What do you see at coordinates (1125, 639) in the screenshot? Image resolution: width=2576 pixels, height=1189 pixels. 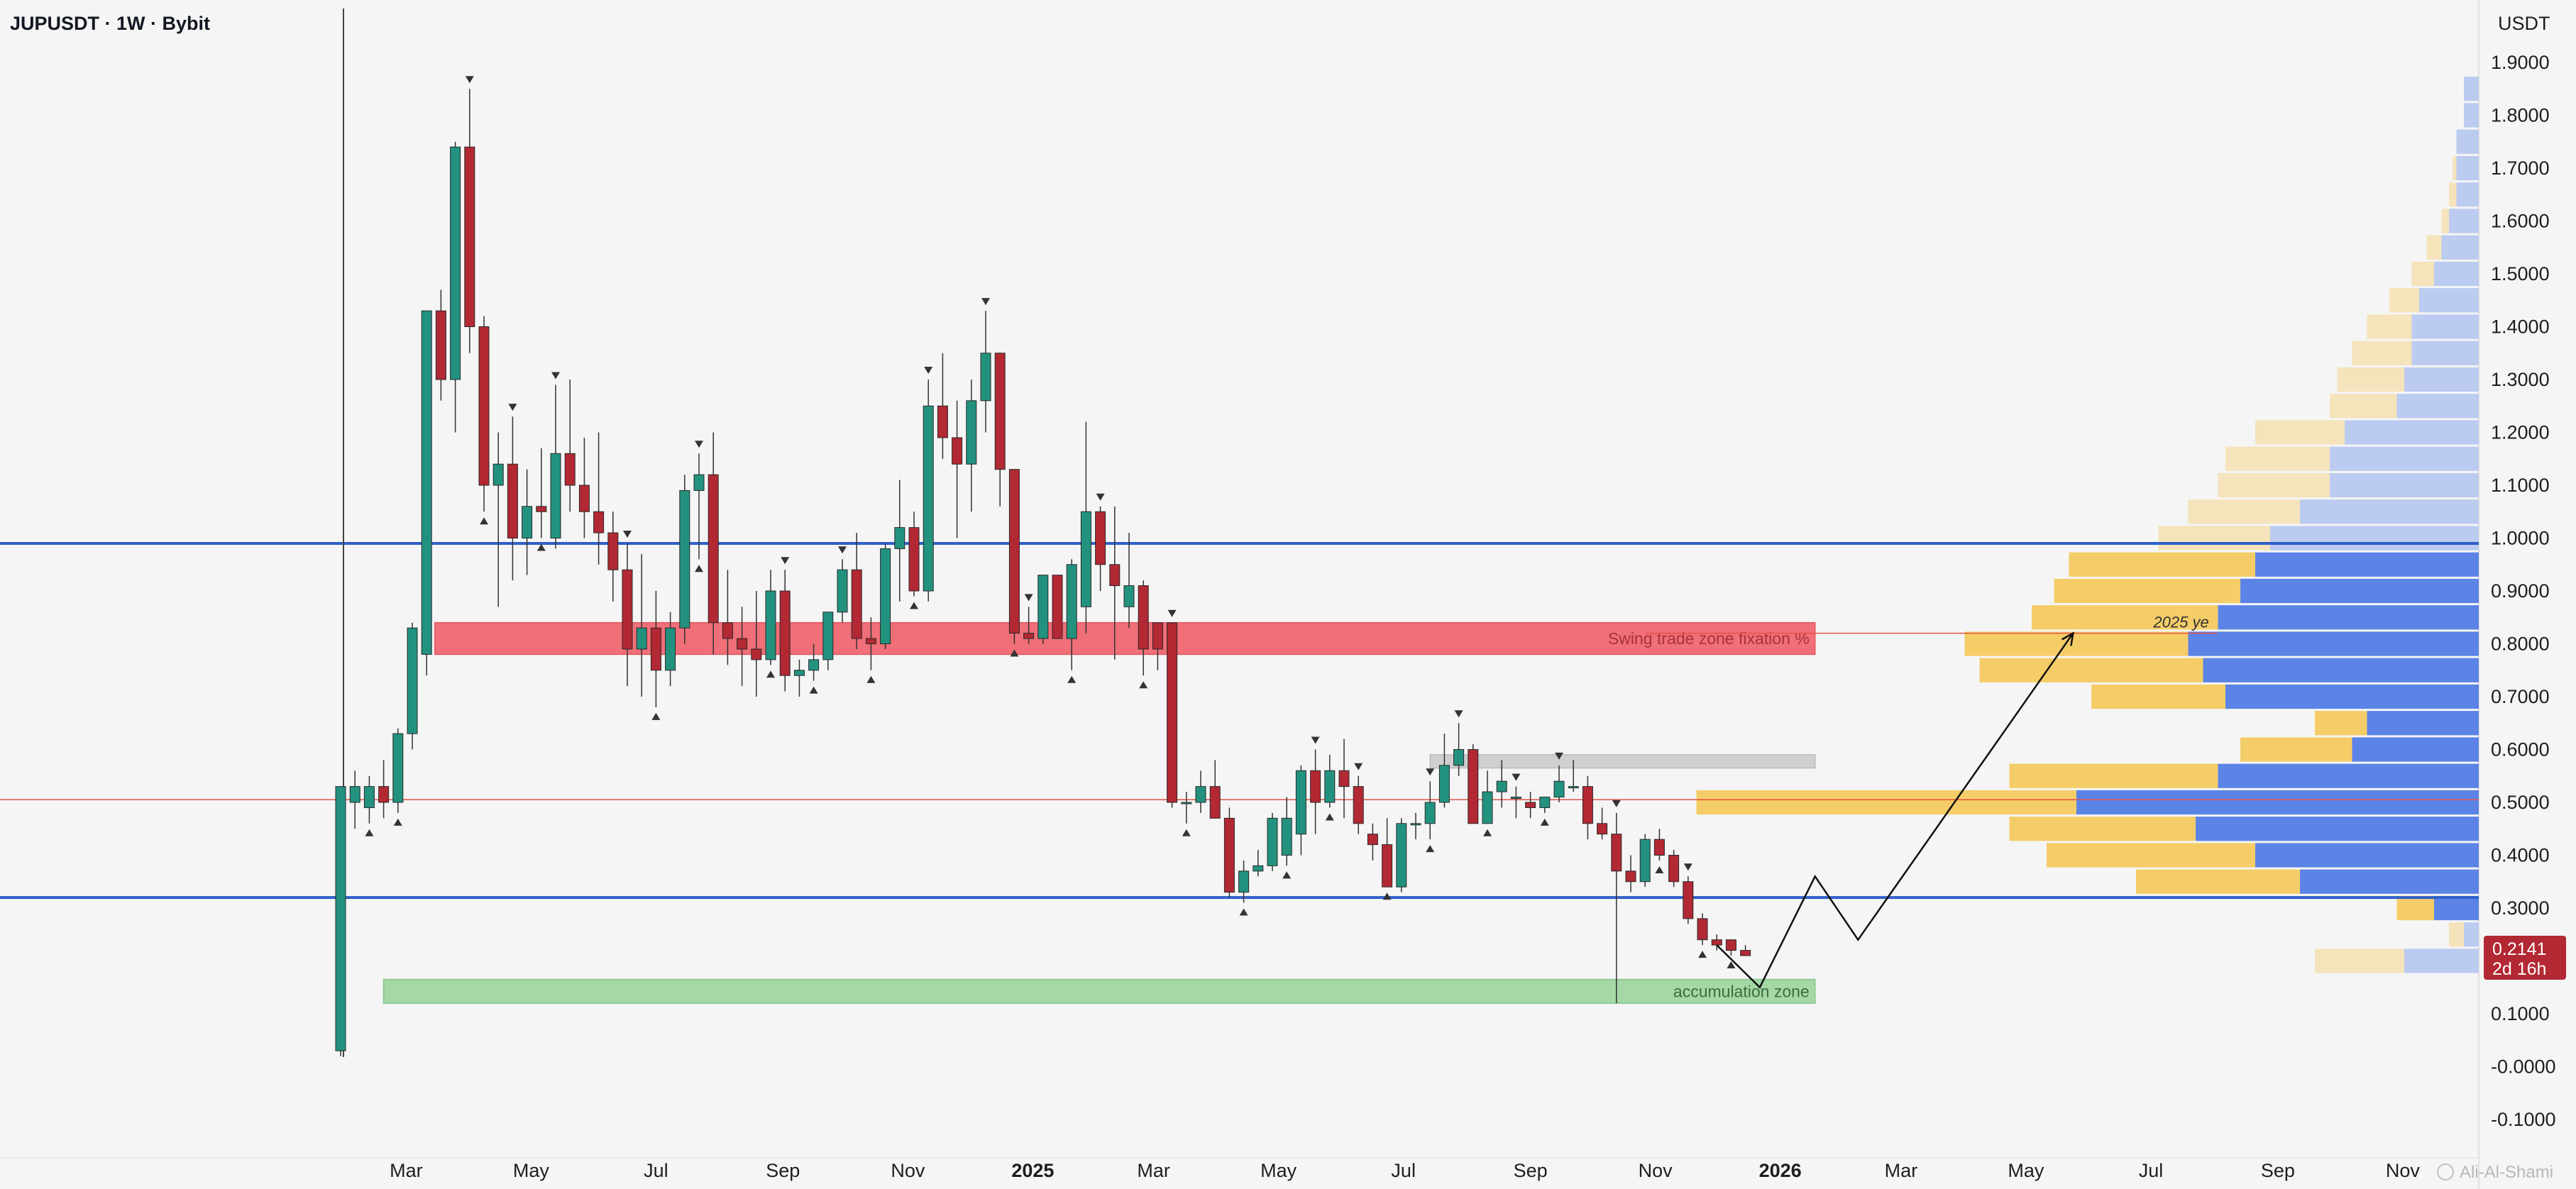 I see `swing-trade-zone-box` at bounding box center [1125, 639].